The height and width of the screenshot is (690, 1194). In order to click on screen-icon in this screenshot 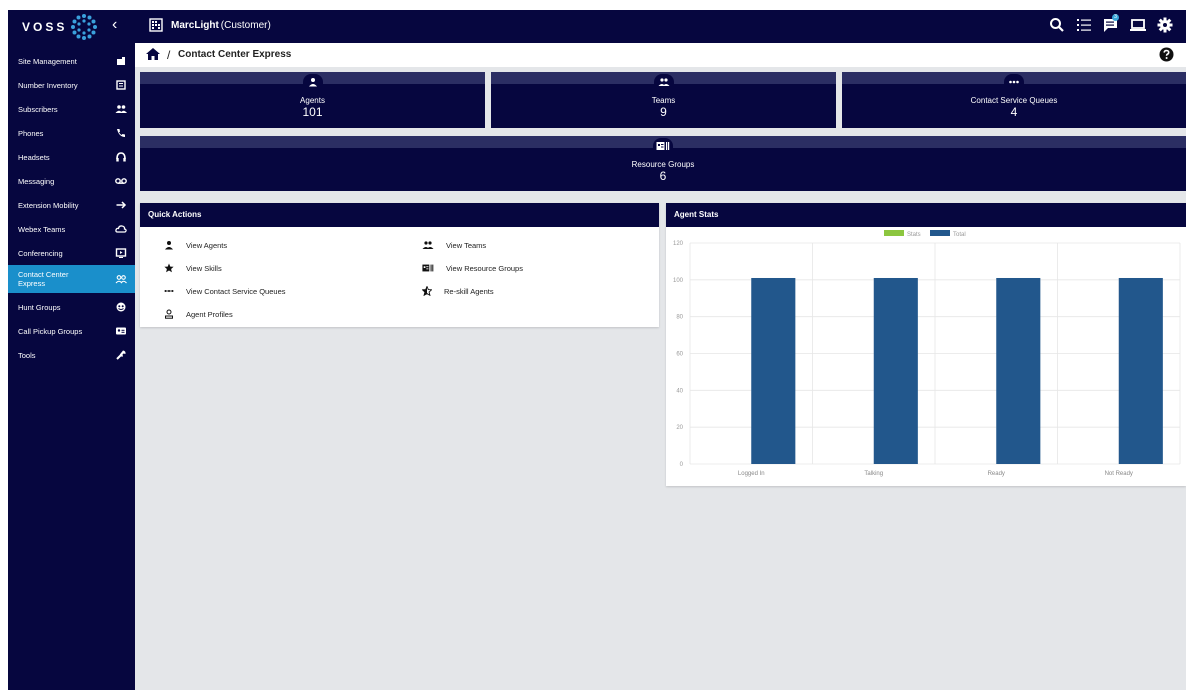, I will do `click(121, 253)`.